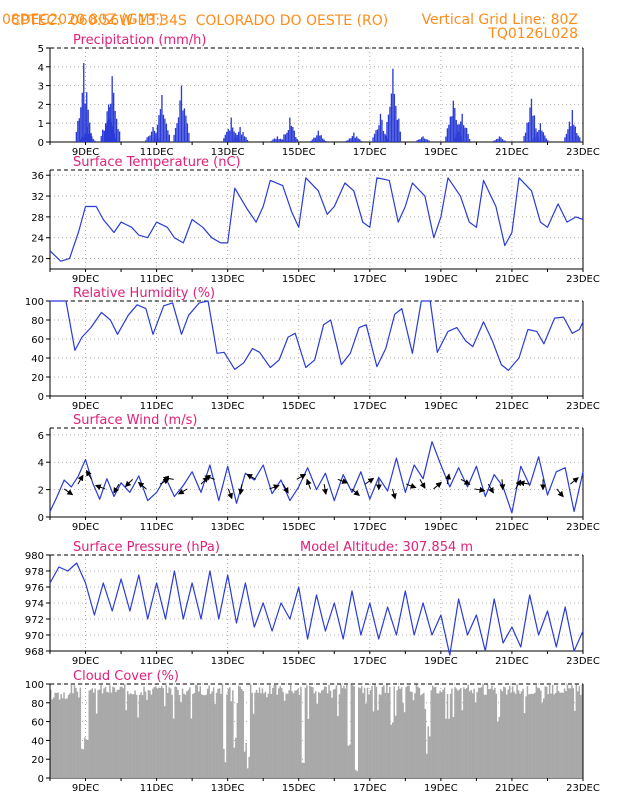 The image size is (618, 800). Describe the element at coordinates (499, 20) in the screenshot. I see `grid-note-label: Vertical Grid Line: 80Z` at that location.